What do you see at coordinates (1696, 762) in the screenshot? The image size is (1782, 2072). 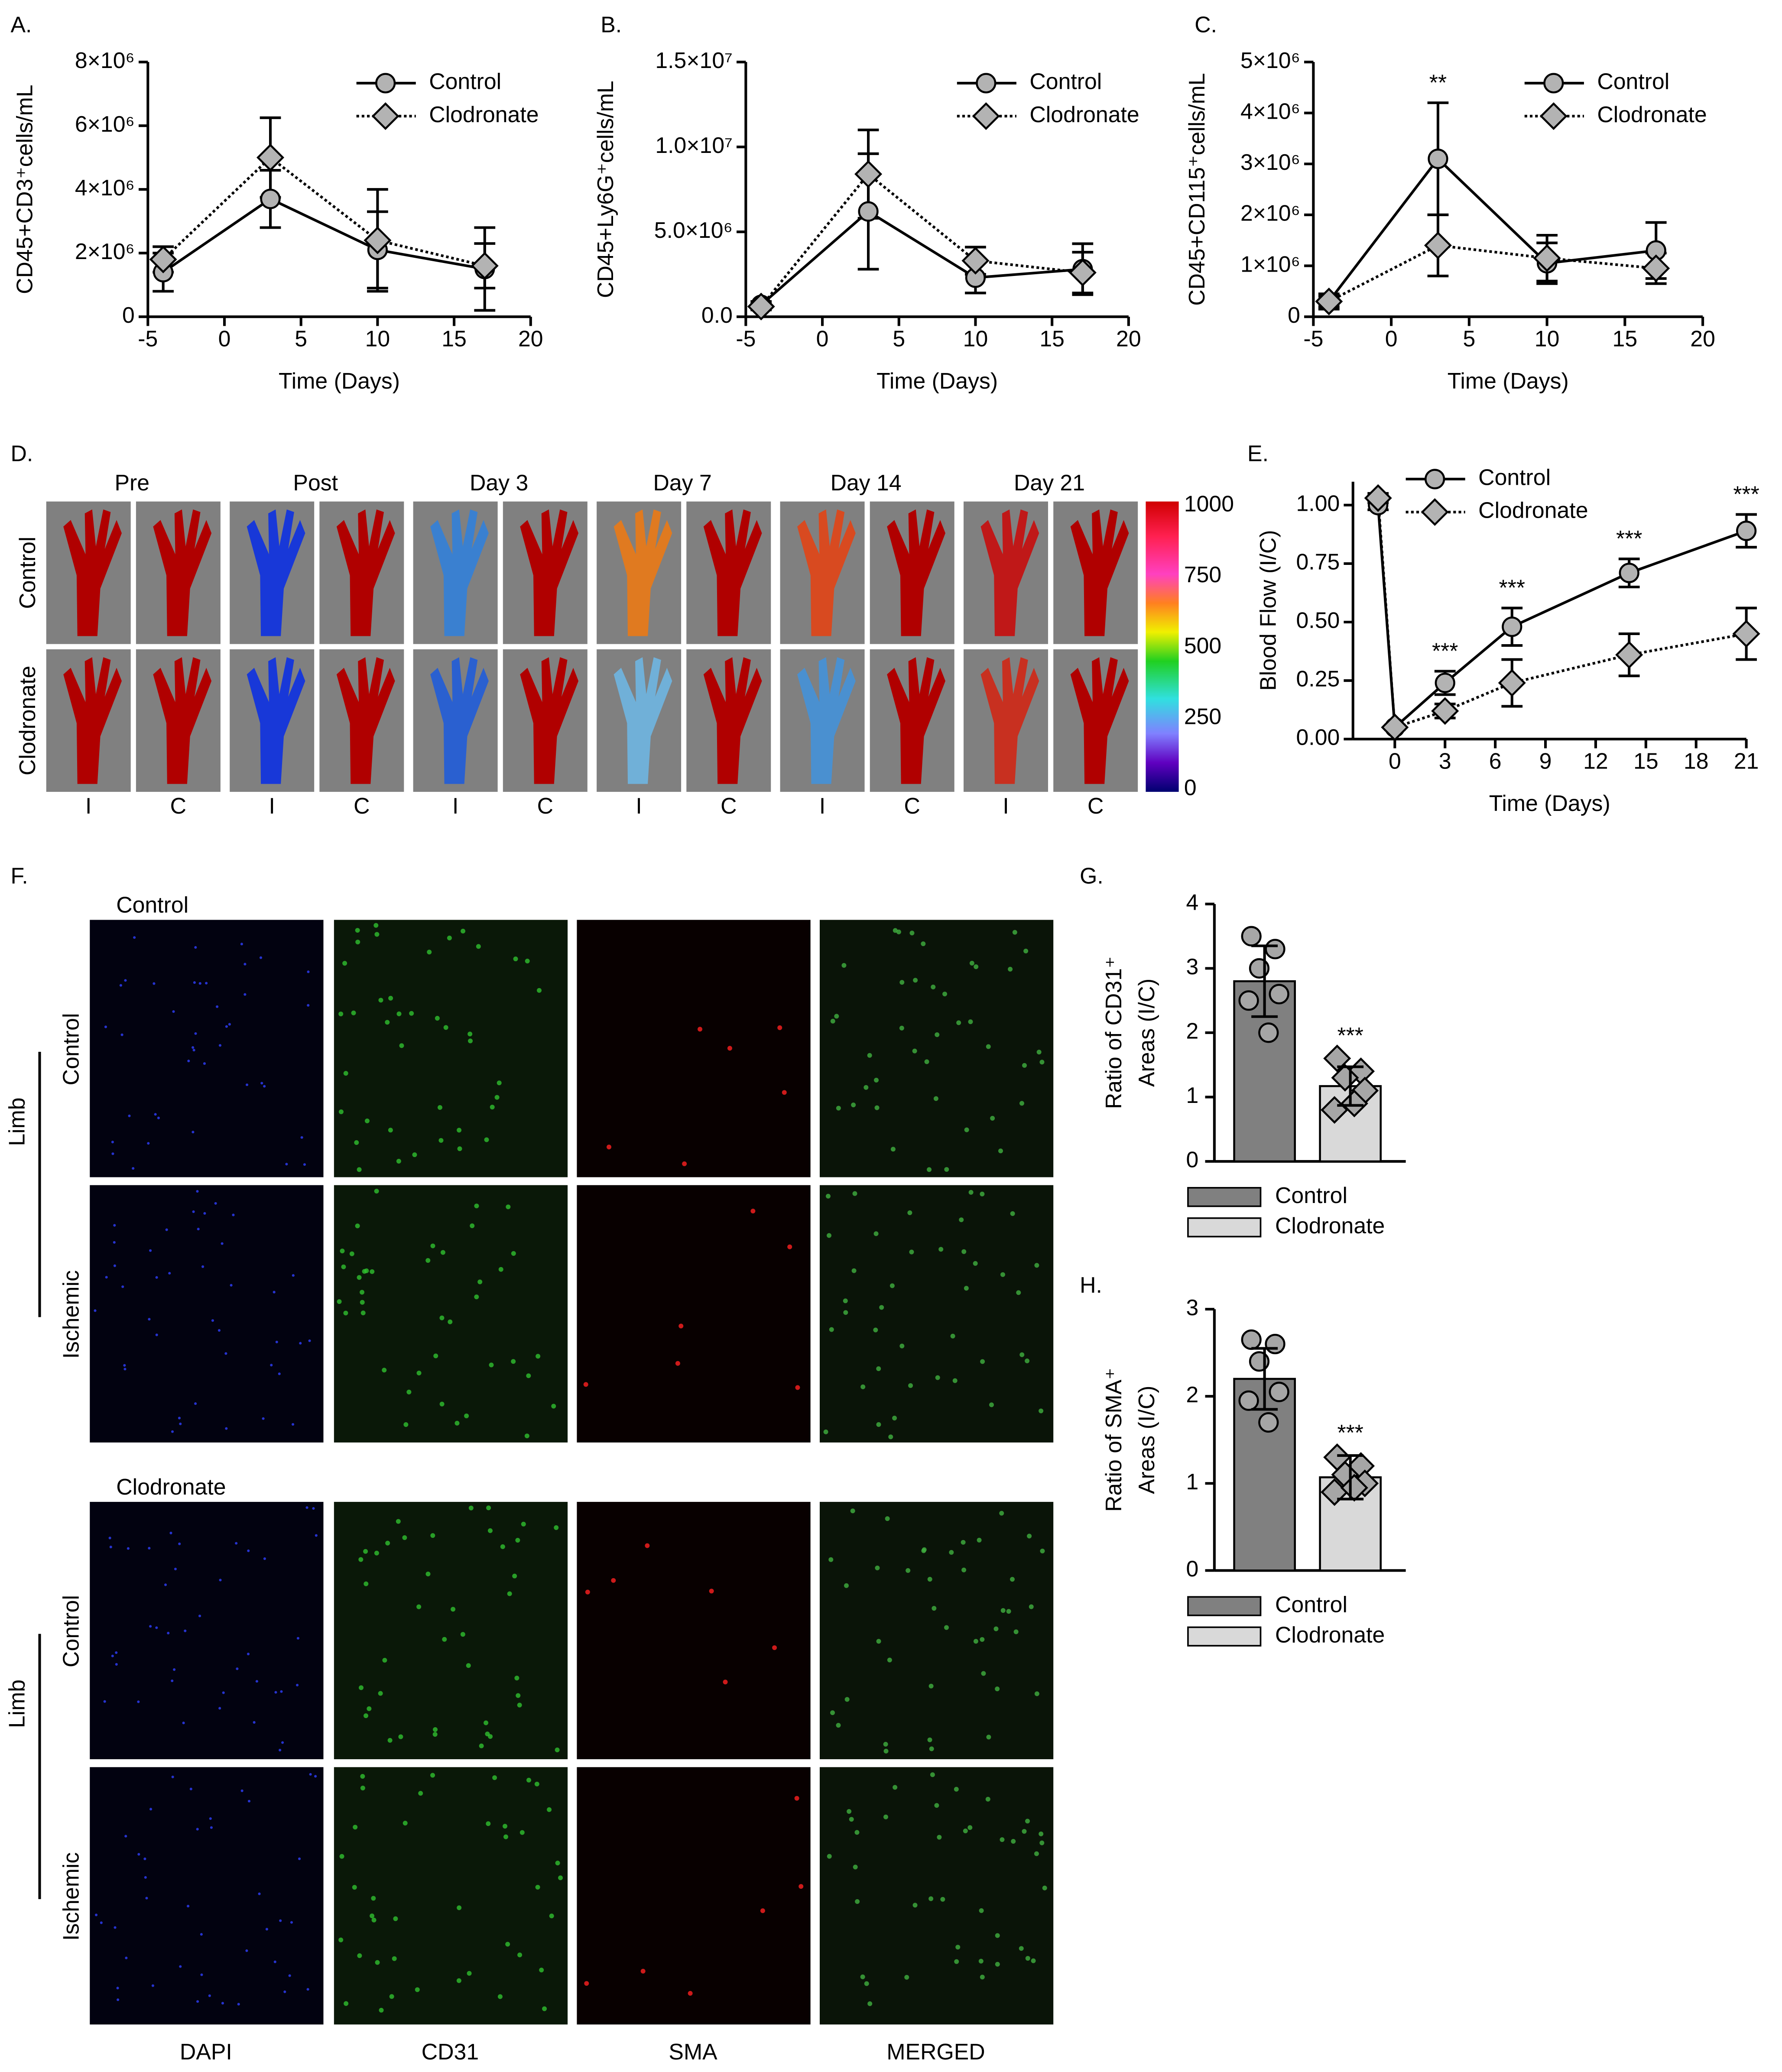 I see `x-tick-label: 18` at bounding box center [1696, 762].